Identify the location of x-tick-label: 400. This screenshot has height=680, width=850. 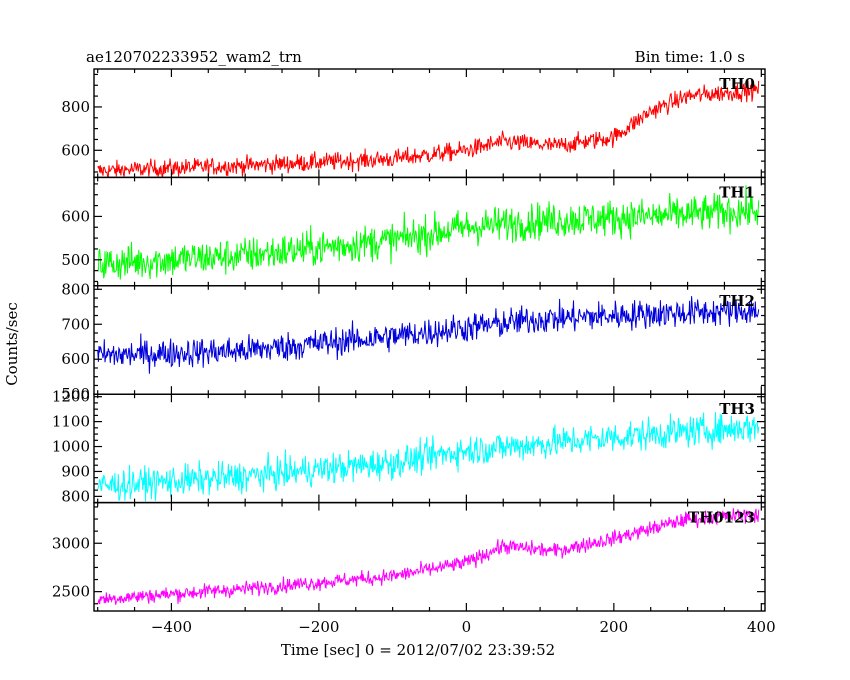
(761, 627).